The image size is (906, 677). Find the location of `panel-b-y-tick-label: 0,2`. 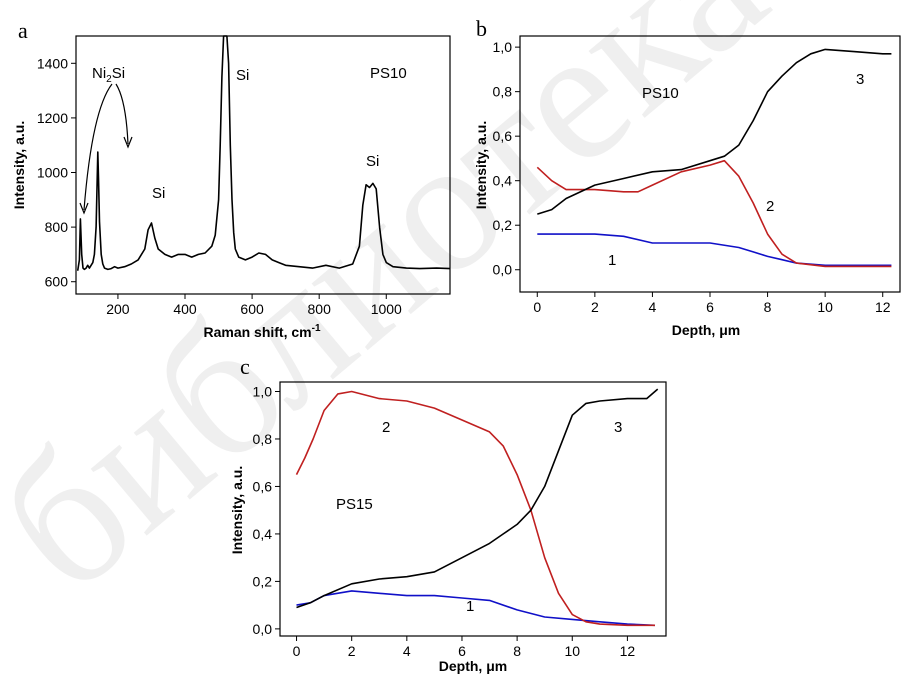

panel-b-y-tick-label: 0,2 is located at coordinates (503, 225).